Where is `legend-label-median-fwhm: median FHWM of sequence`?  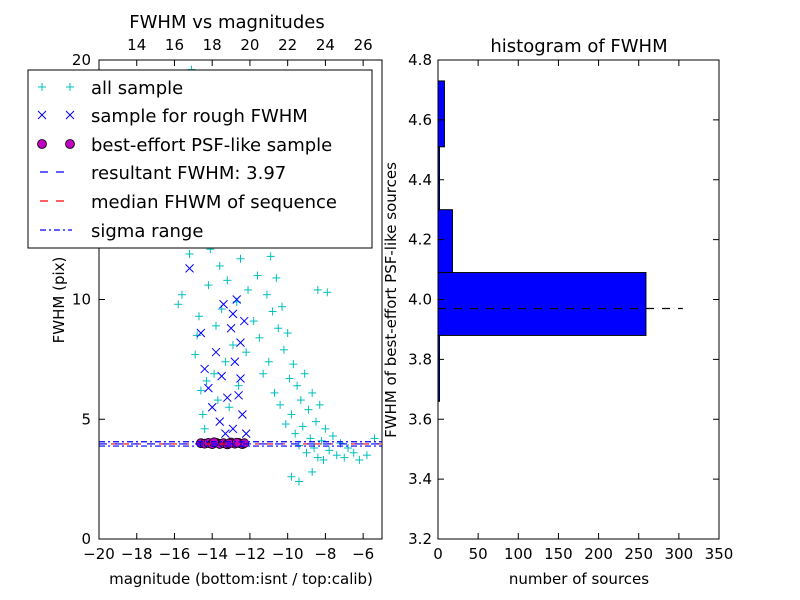
legend-label-median-fwhm: median FHWM of sequence is located at coordinates (214, 202).